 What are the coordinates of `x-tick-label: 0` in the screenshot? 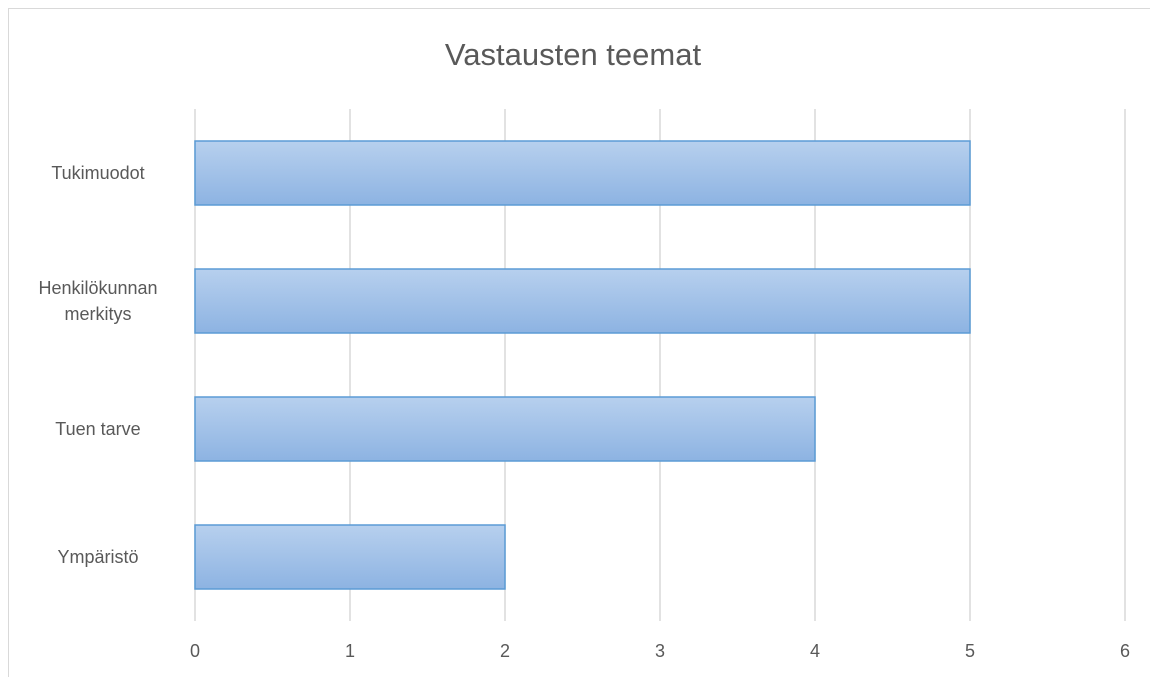 It's located at (195, 651).